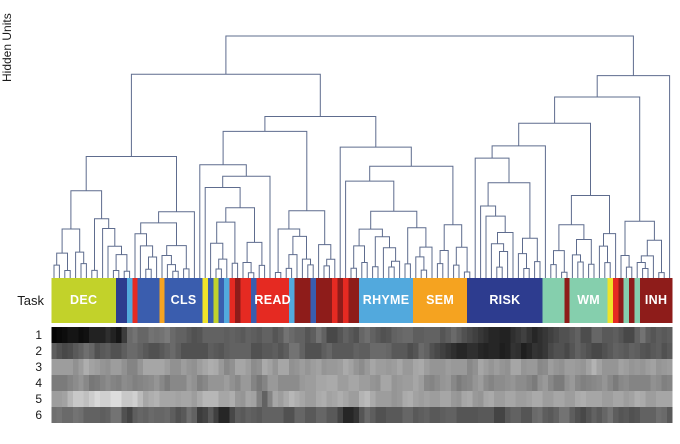 The image size is (680, 444). What do you see at coordinates (183, 300) in the screenshot?
I see `task-segment-CLS` at bounding box center [183, 300].